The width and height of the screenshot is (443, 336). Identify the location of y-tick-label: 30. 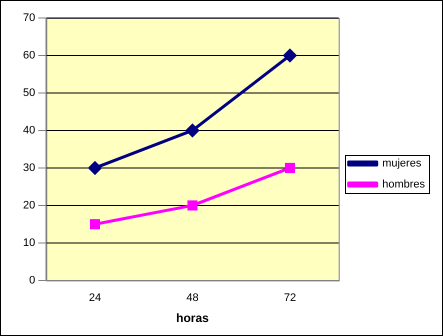
(29, 168).